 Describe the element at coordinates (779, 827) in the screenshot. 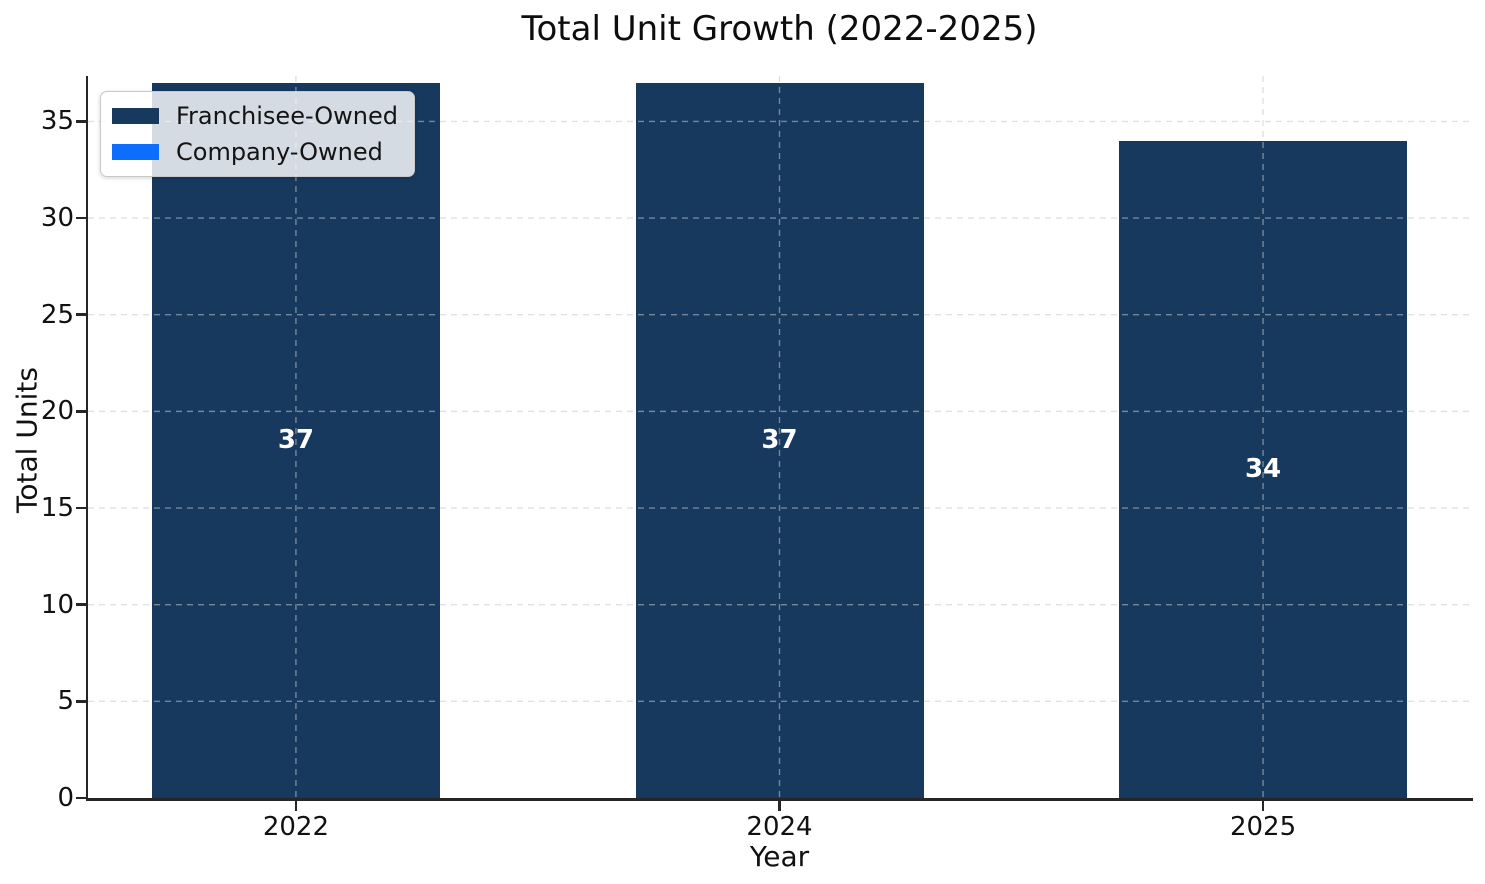

I see `x-tick-label: 2024` at that location.